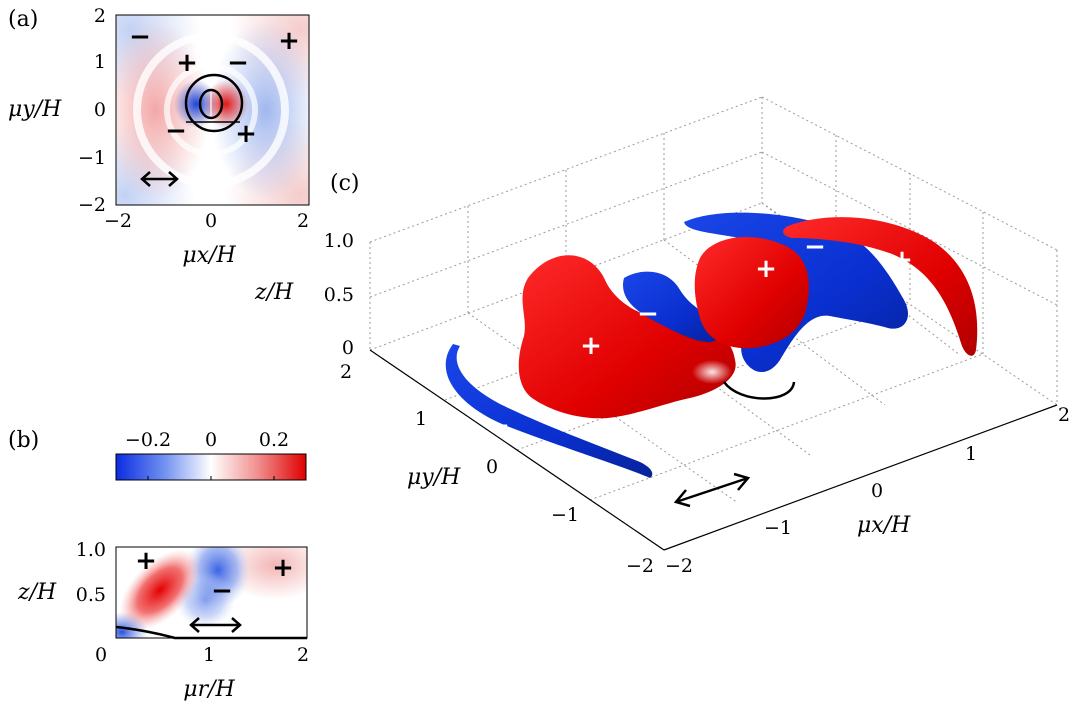 This screenshot has height=708, width=1073. What do you see at coordinates (345, 183) in the screenshot?
I see `panel-c-label: (c)` at bounding box center [345, 183].